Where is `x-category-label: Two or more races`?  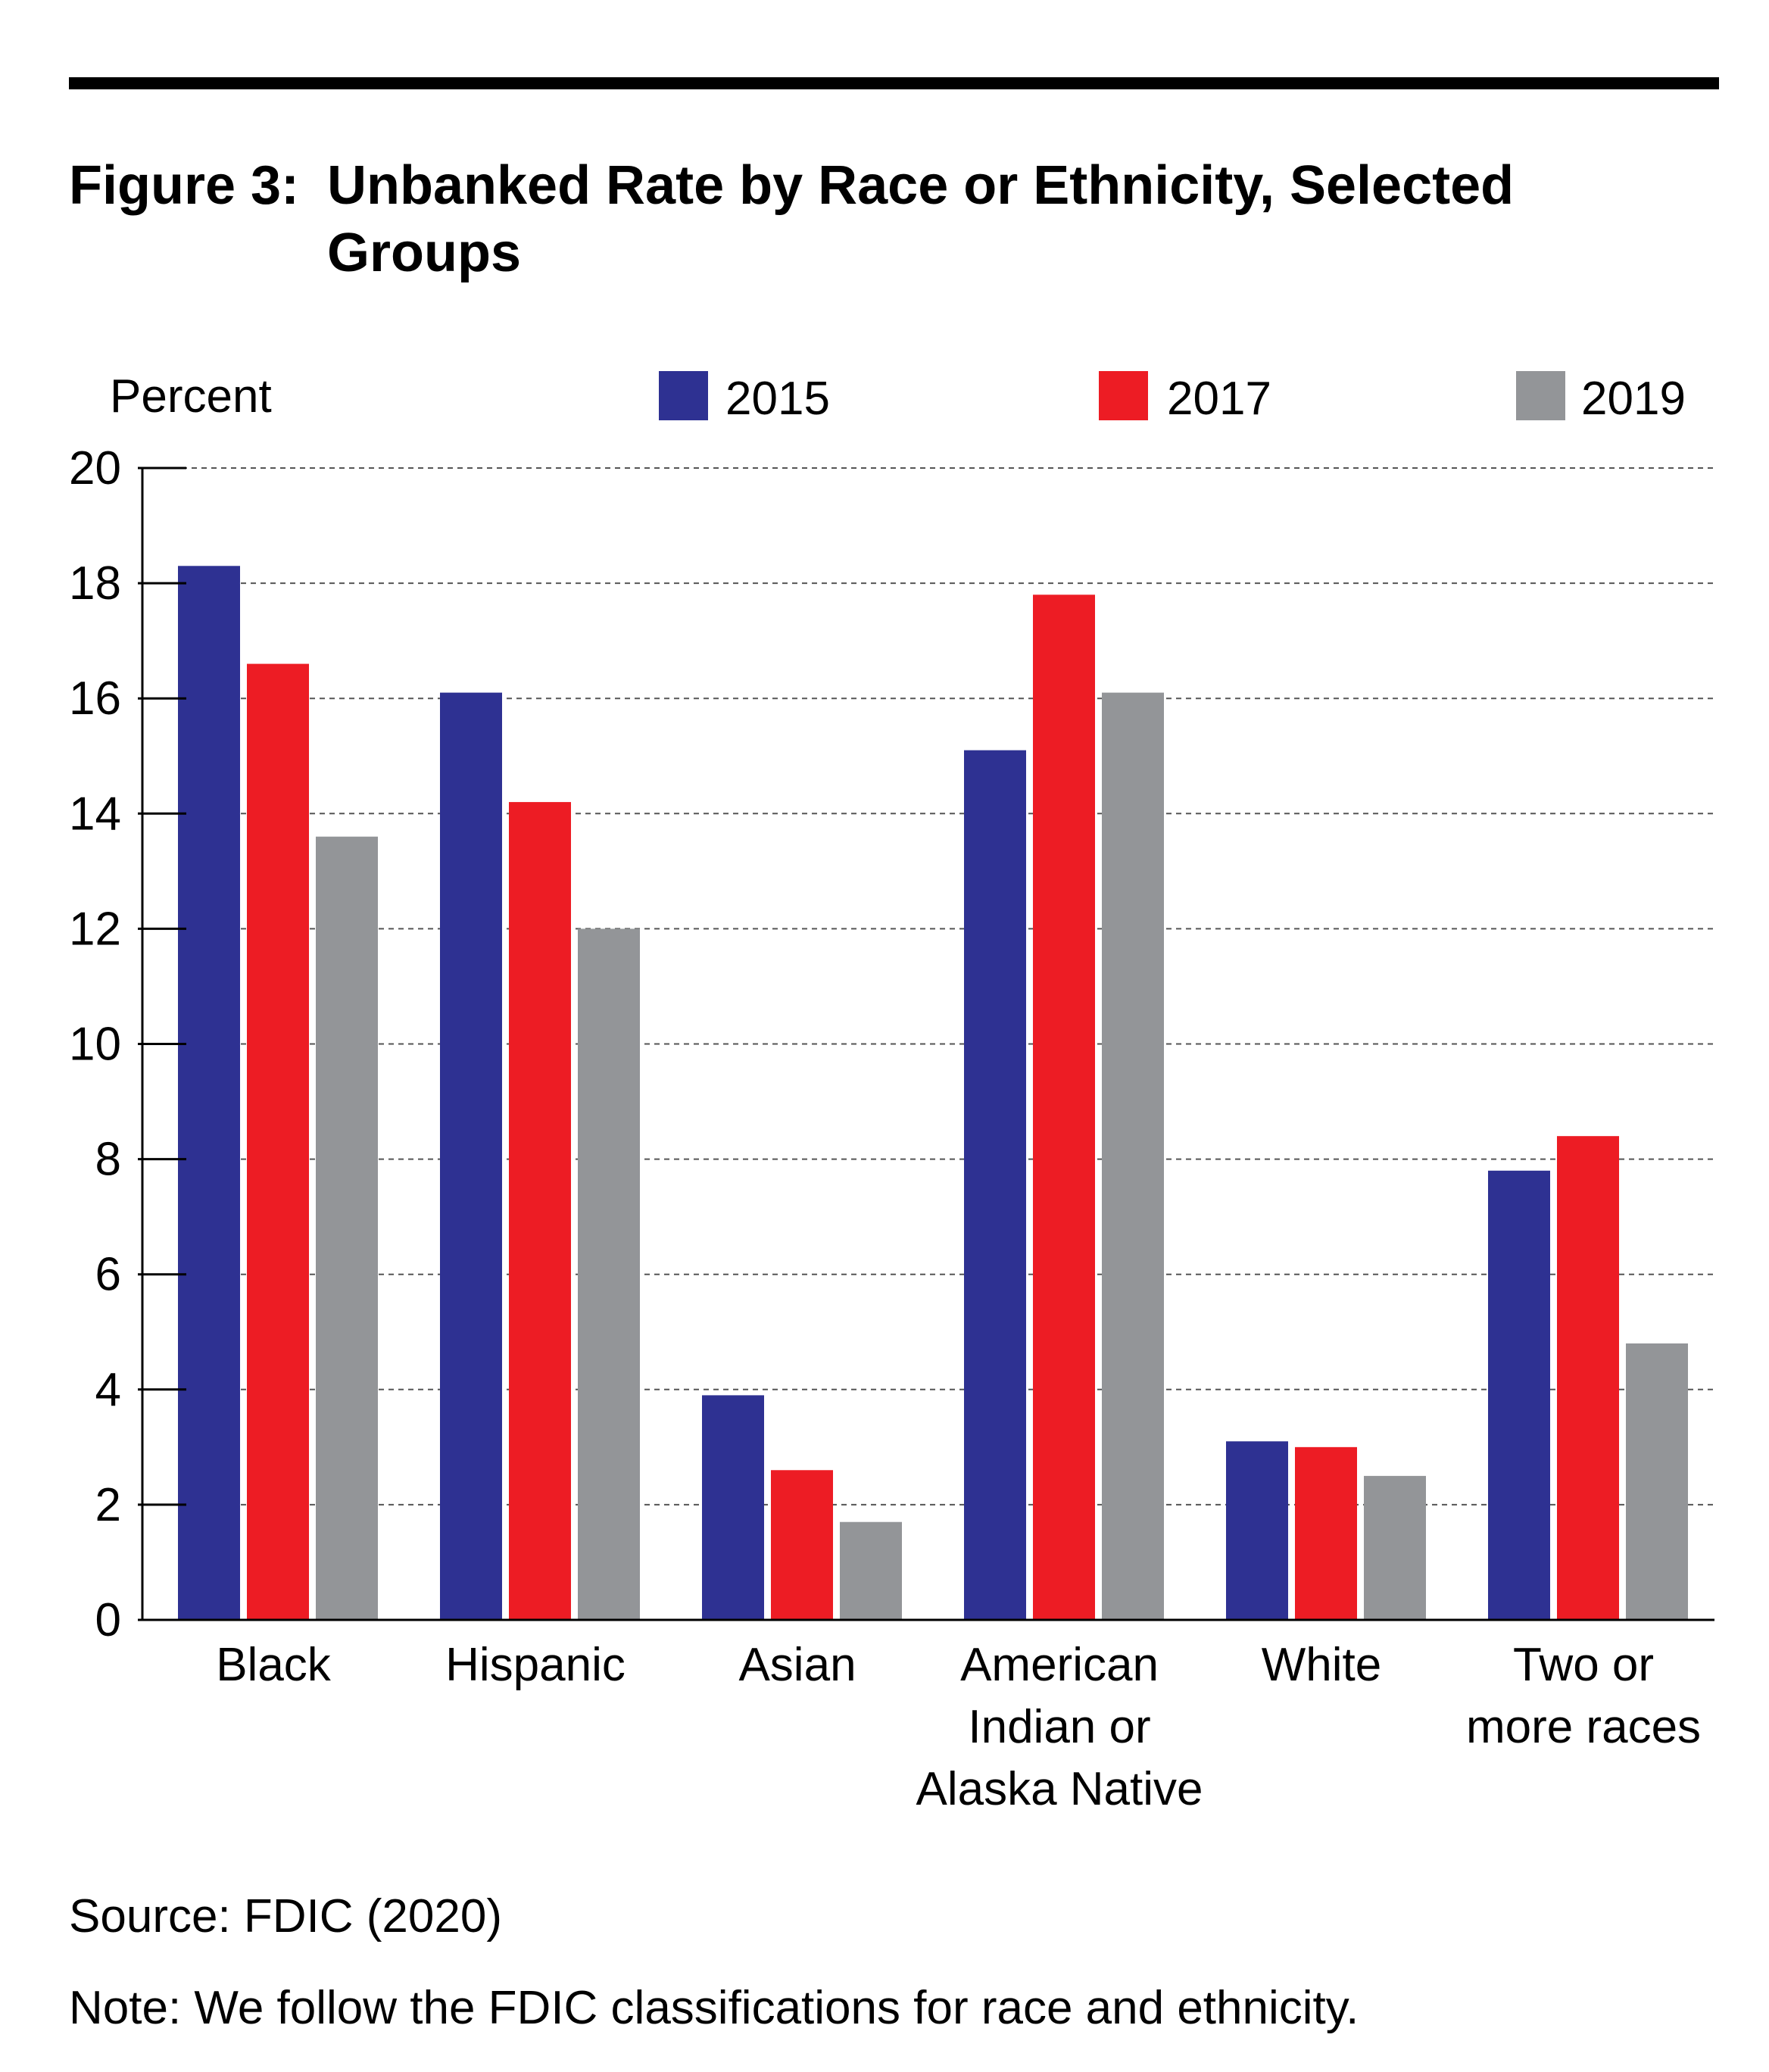 x-category-label: Two or more races is located at coordinates (1583, 1696).